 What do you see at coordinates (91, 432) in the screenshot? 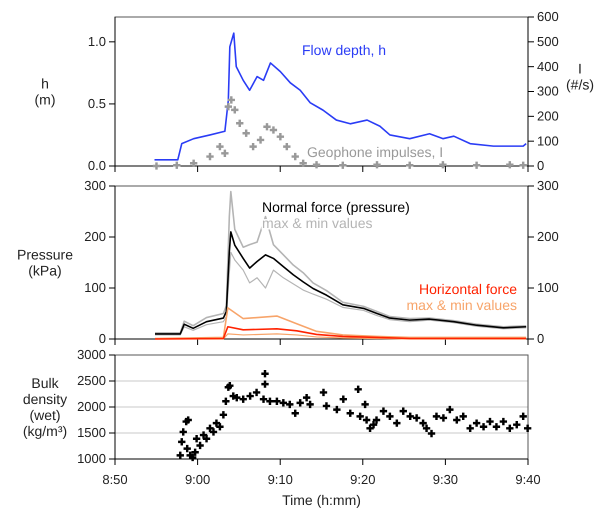
I see `y-tick-label: 1500` at bounding box center [91, 432].